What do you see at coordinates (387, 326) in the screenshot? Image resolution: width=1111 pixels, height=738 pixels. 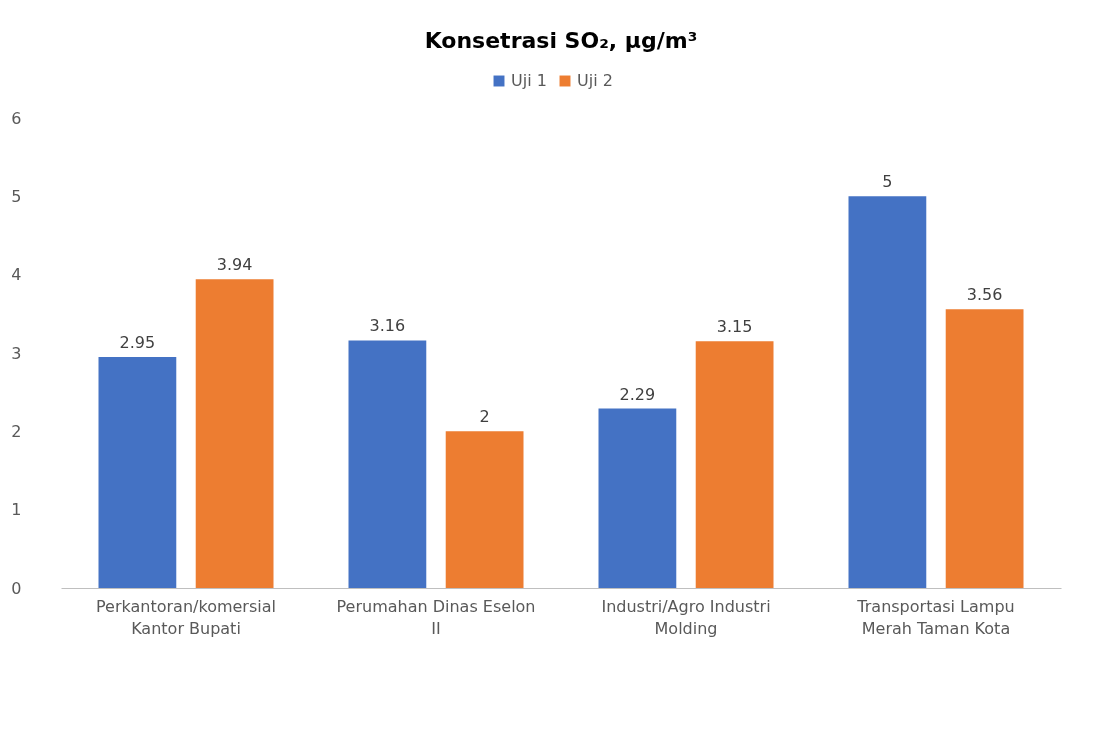 I see `data-label: 3.16` at bounding box center [387, 326].